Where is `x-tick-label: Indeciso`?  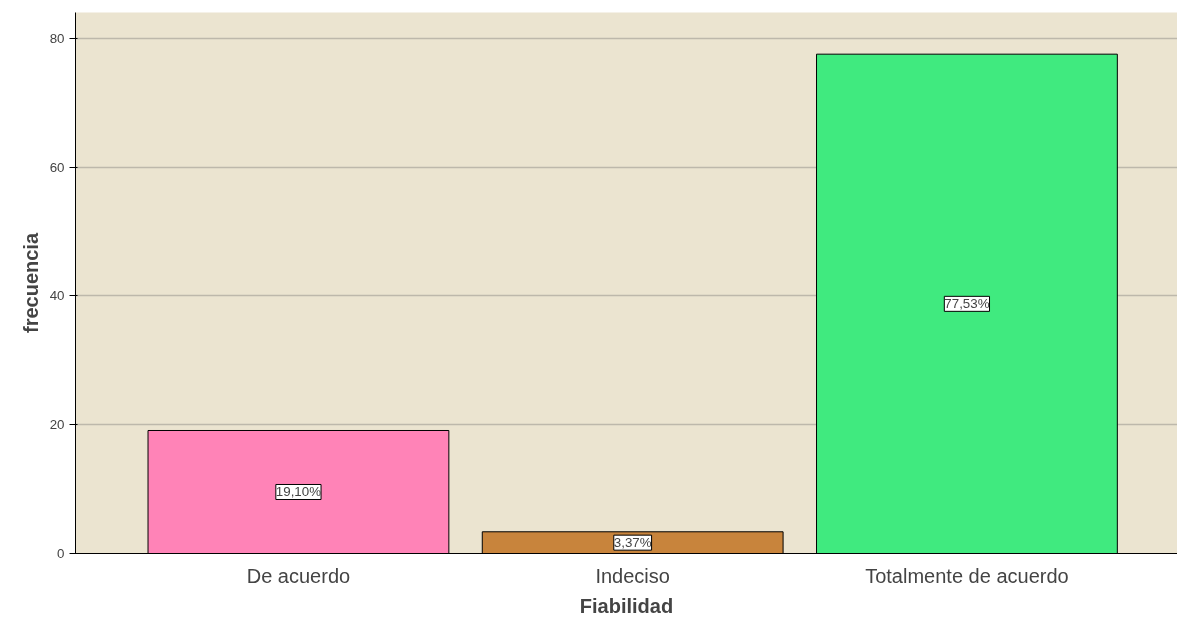
x-tick-label: Indeciso is located at coordinates (632, 575).